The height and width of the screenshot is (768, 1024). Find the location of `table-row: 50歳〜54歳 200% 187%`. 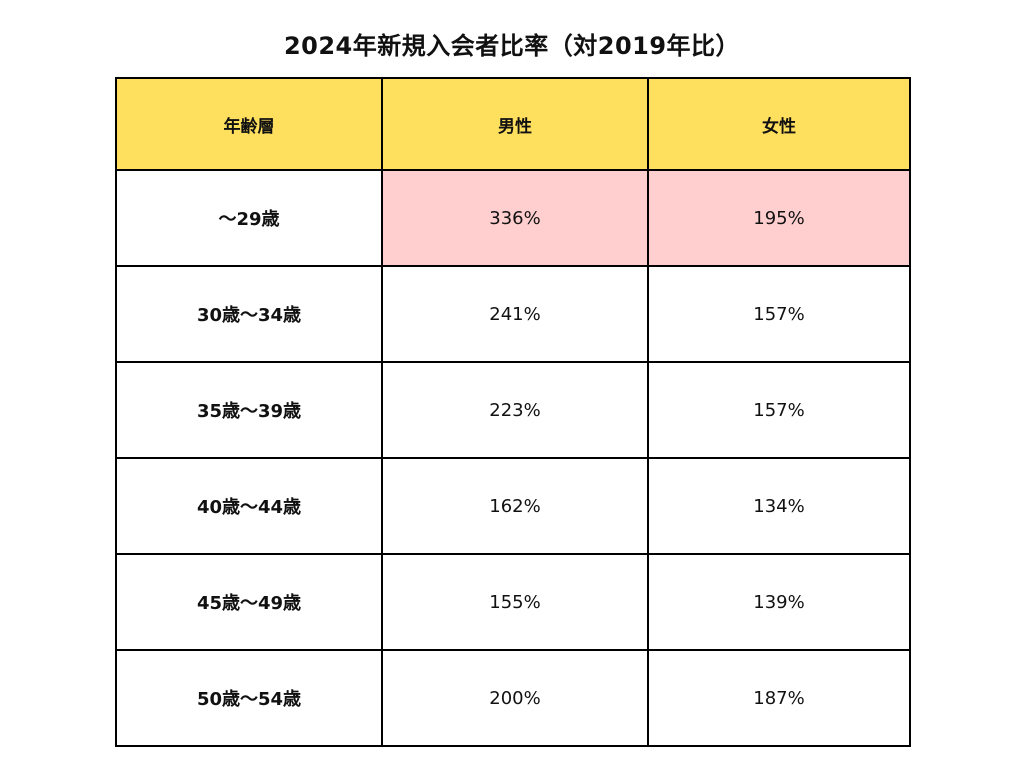

table-row: 50歳〜54歳 200% 187% is located at coordinates (513, 698).